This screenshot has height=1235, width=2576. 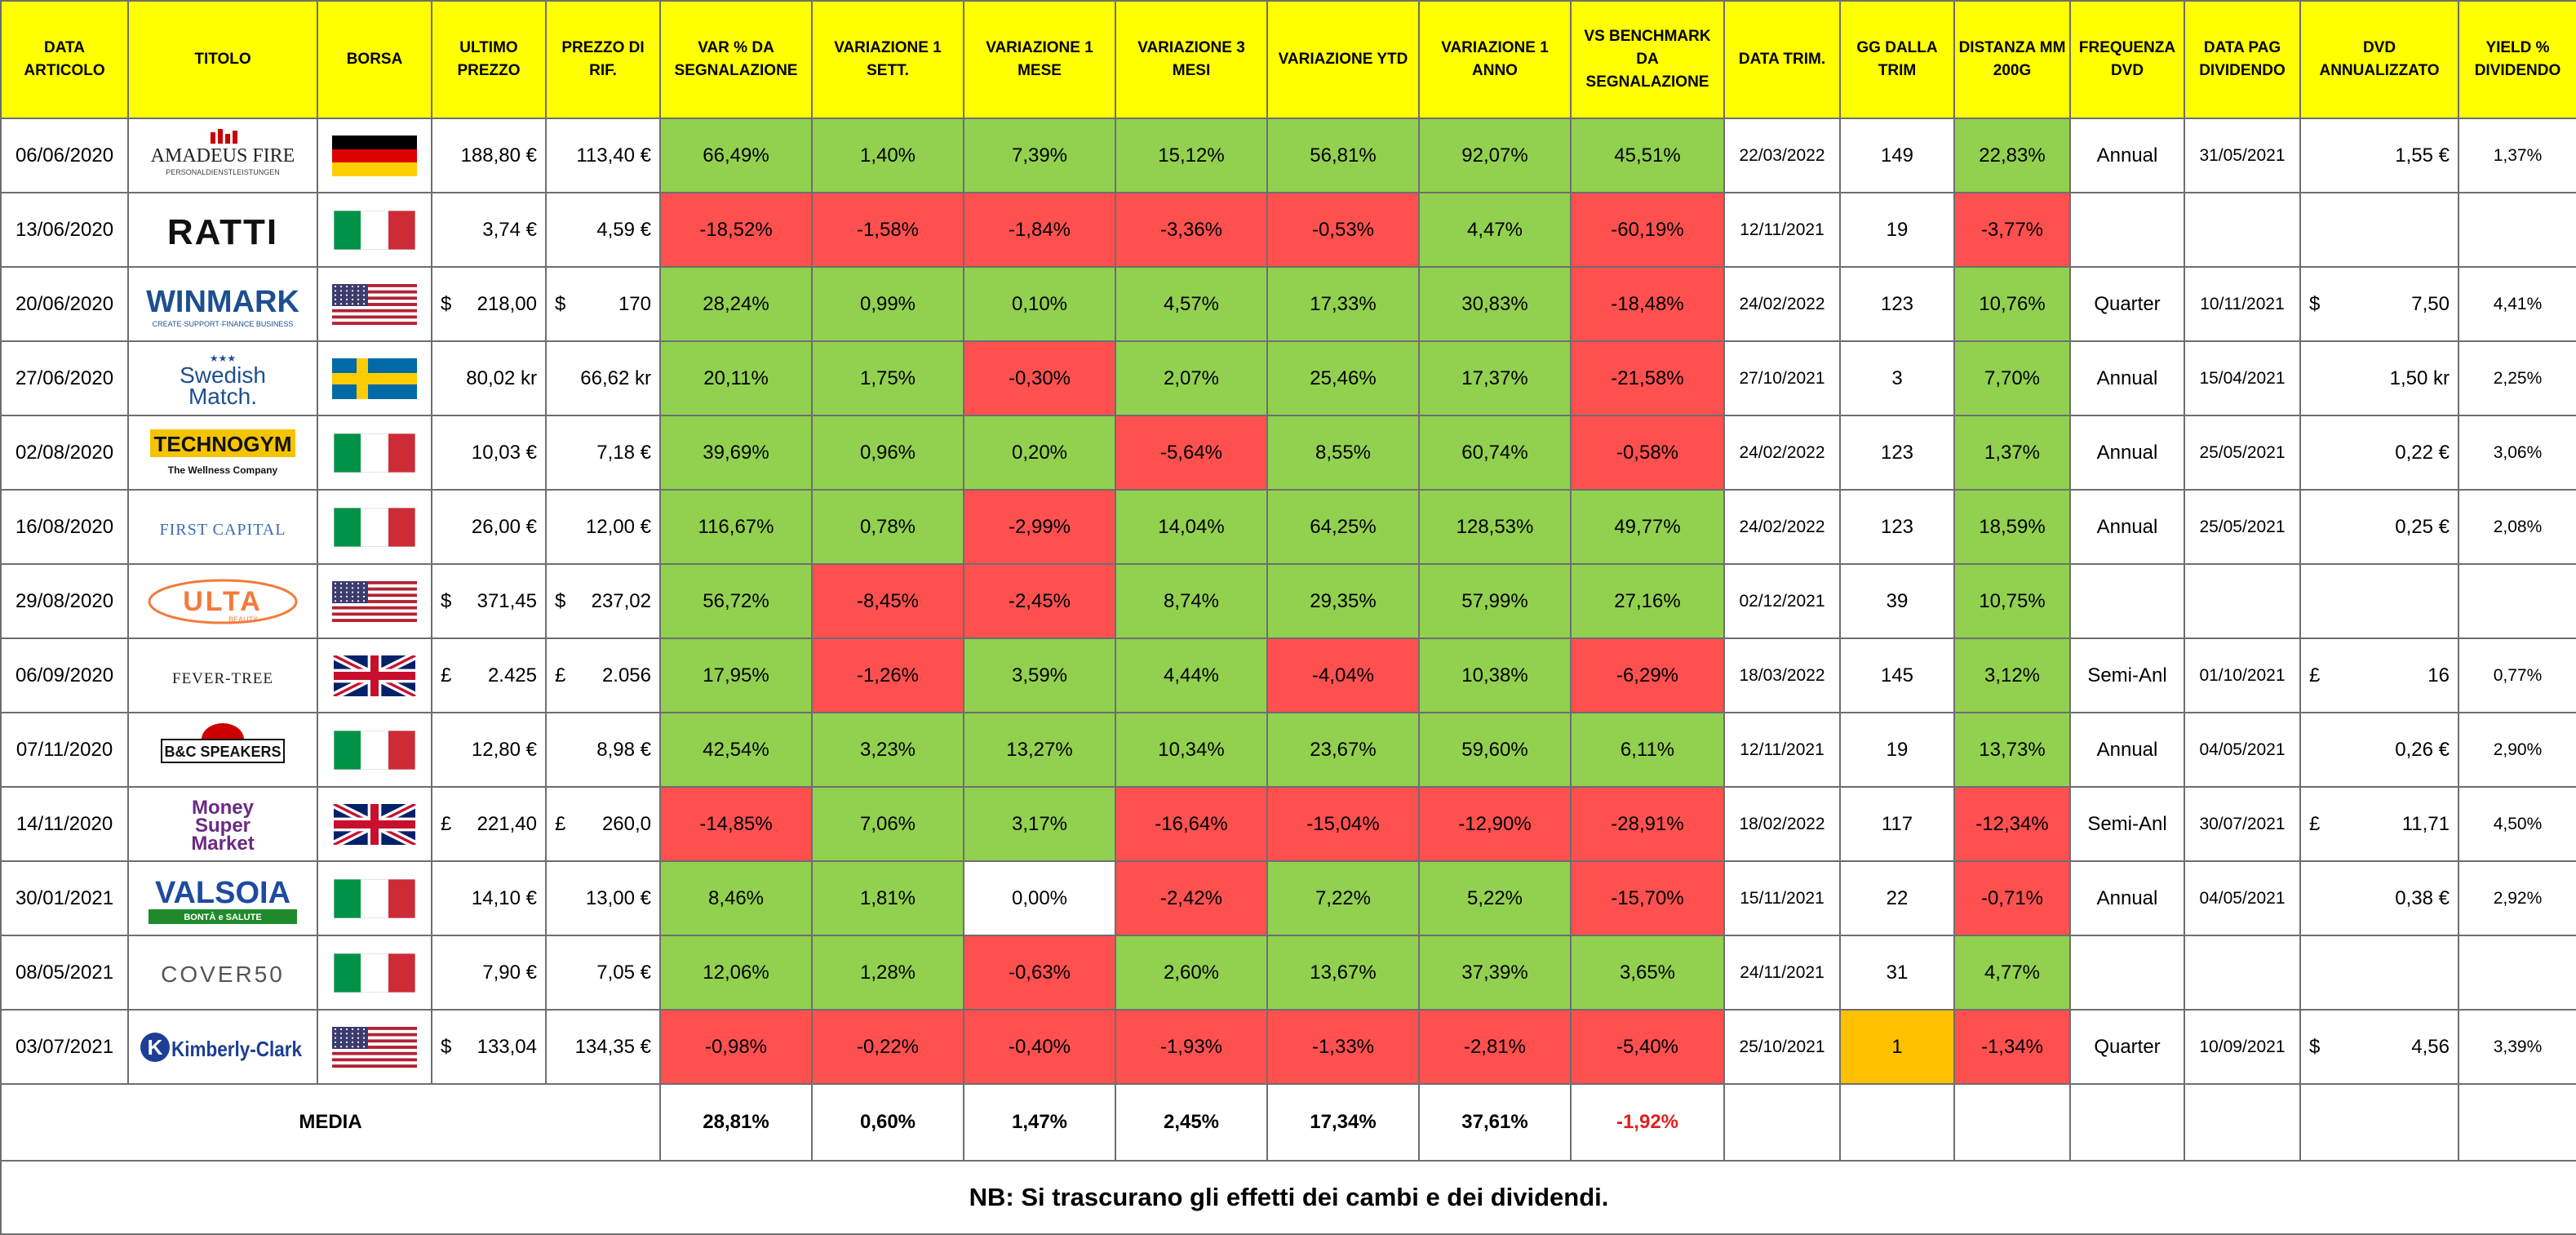 What do you see at coordinates (603, 230) in the screenshot?
I see `ref-price: 4,59 €` at bounding box center [603, 230].